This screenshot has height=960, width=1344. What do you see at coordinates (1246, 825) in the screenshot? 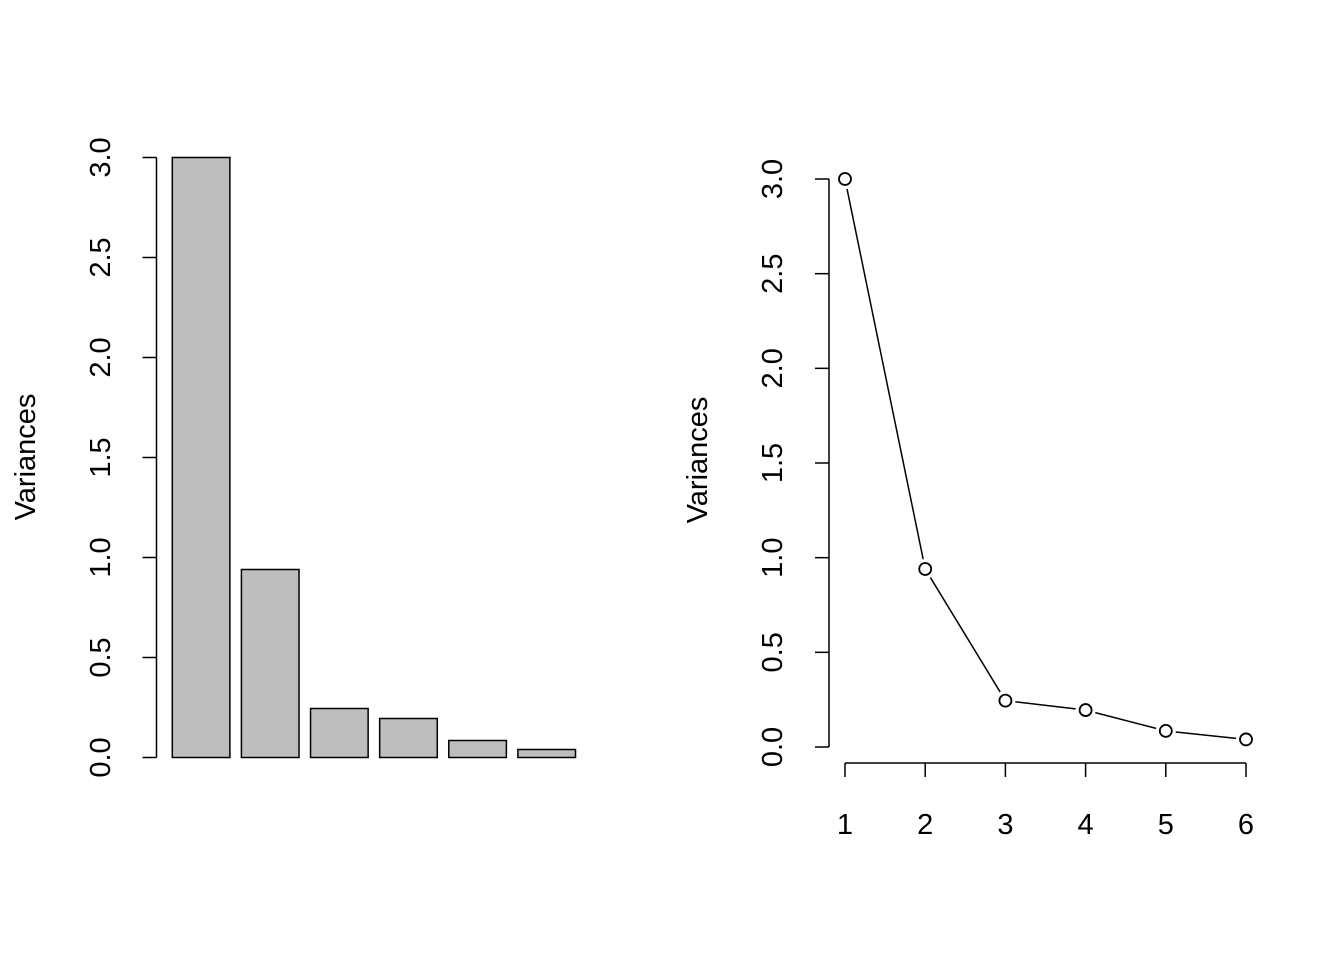
I see `lineplot-x-tick-label: 6` at bounding box center [1246, 825].